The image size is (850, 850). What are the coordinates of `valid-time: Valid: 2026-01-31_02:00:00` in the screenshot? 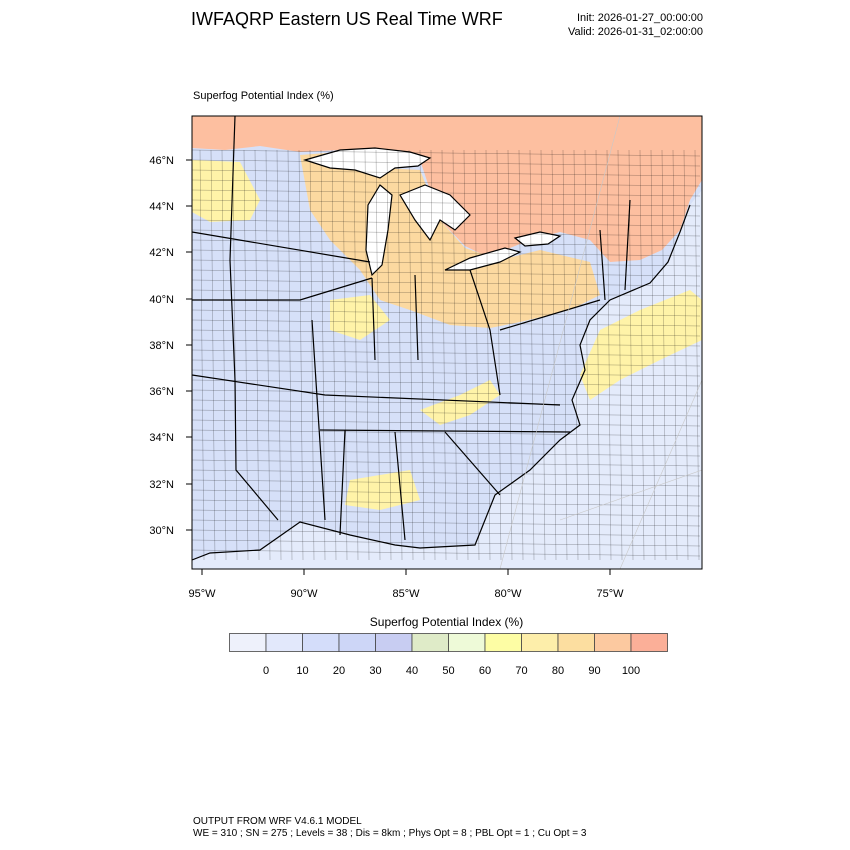 It's located at (635, 32).